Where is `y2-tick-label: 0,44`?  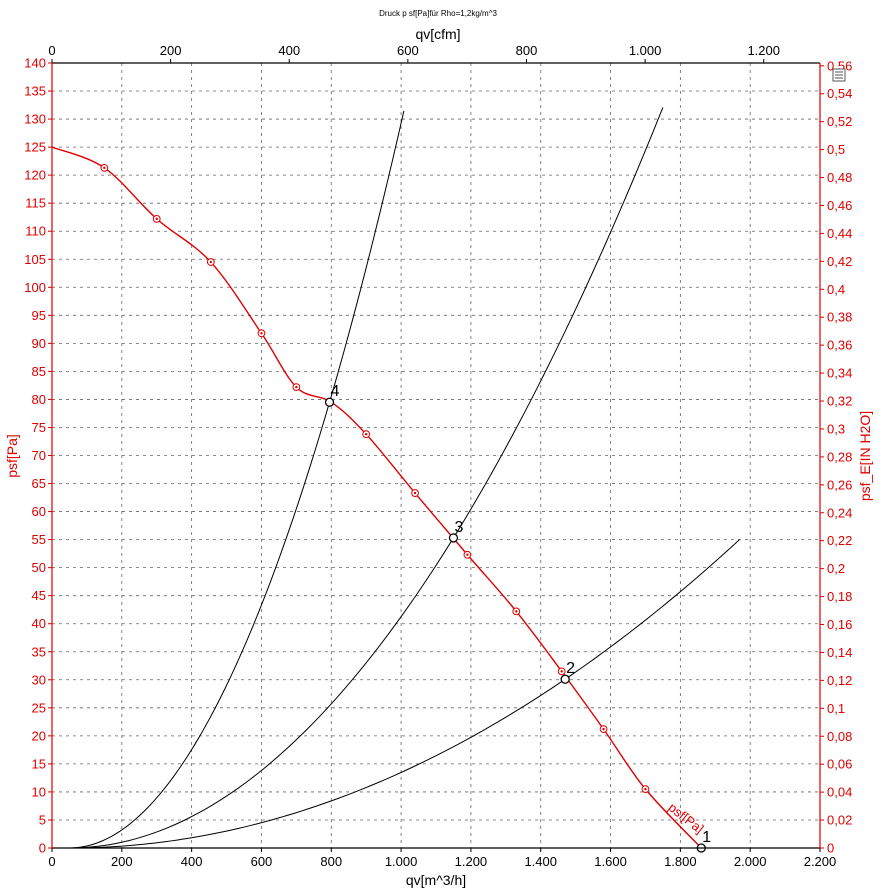 y2-tick-label: 0,44 is located at coordinates (839, 233).